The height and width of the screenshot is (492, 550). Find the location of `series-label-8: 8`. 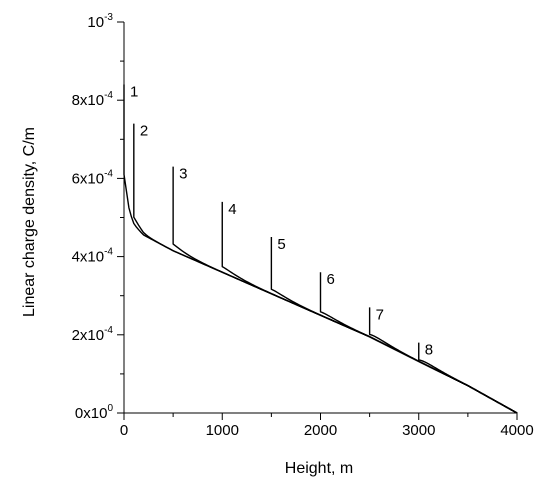

series-label-8: 8 is located at coordinates (429, 350).